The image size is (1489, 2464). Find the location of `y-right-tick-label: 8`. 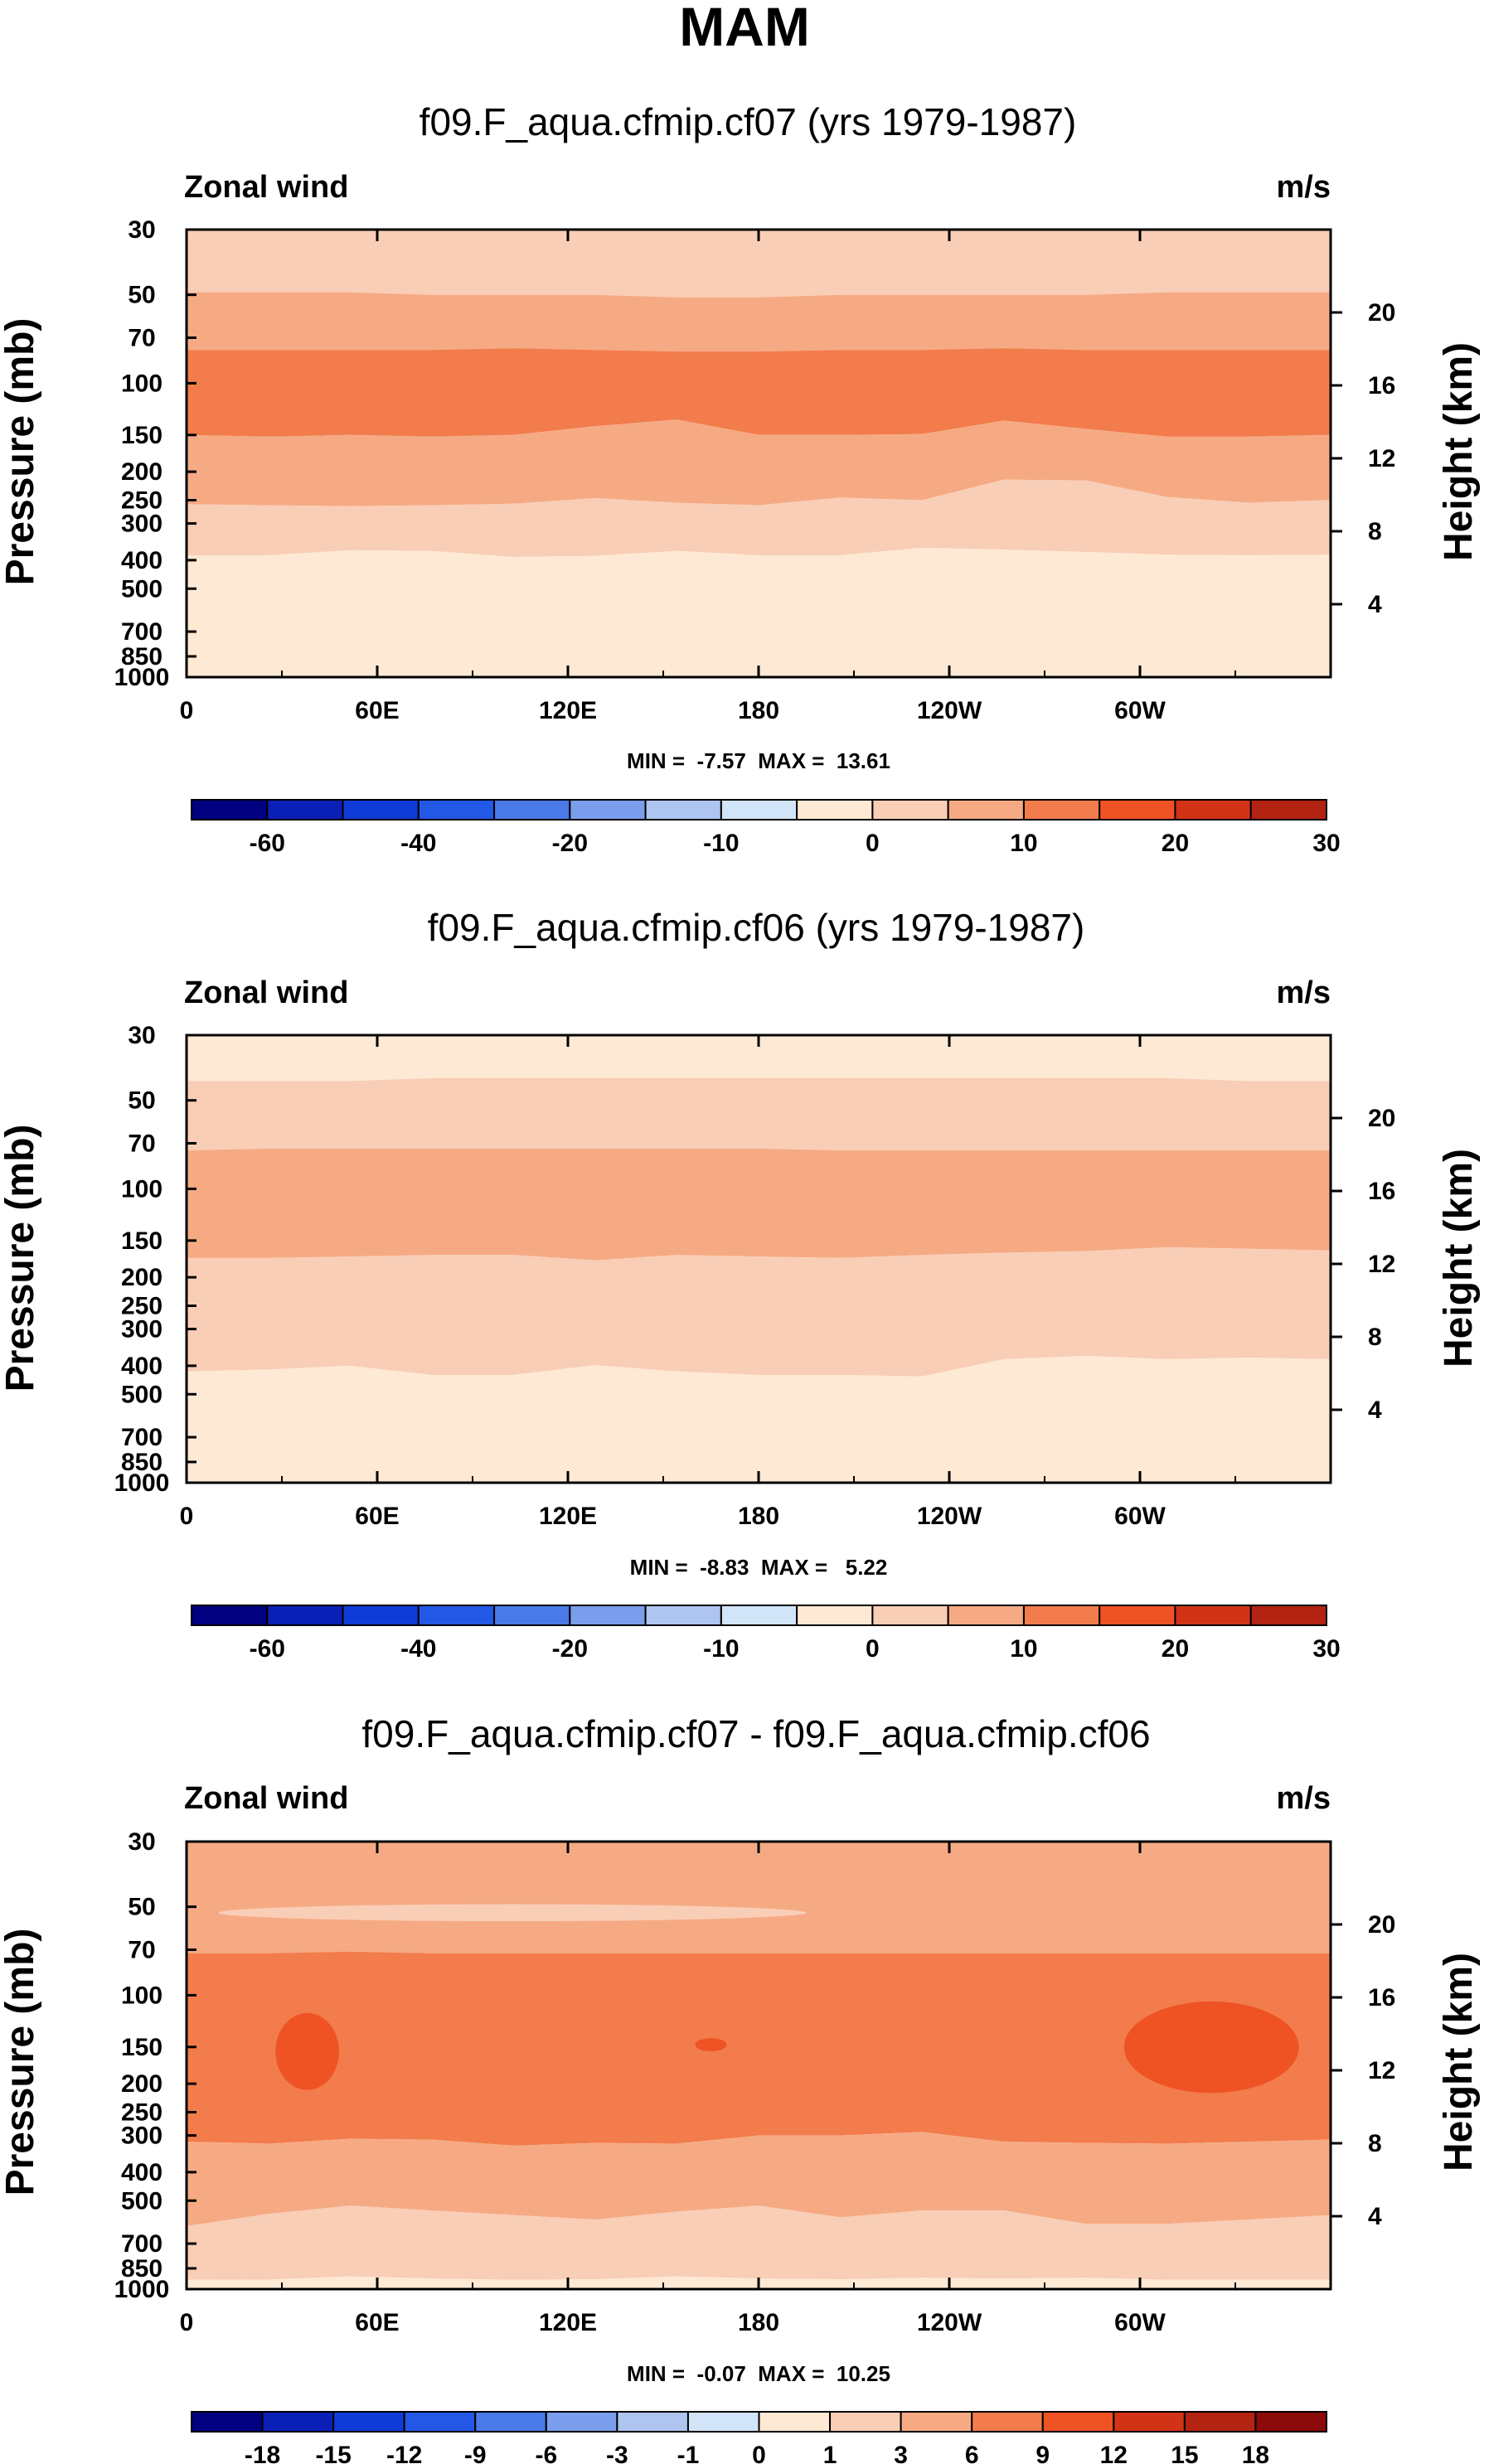

y-right-tick-label: 8 is located at coordinates (1375, 531).